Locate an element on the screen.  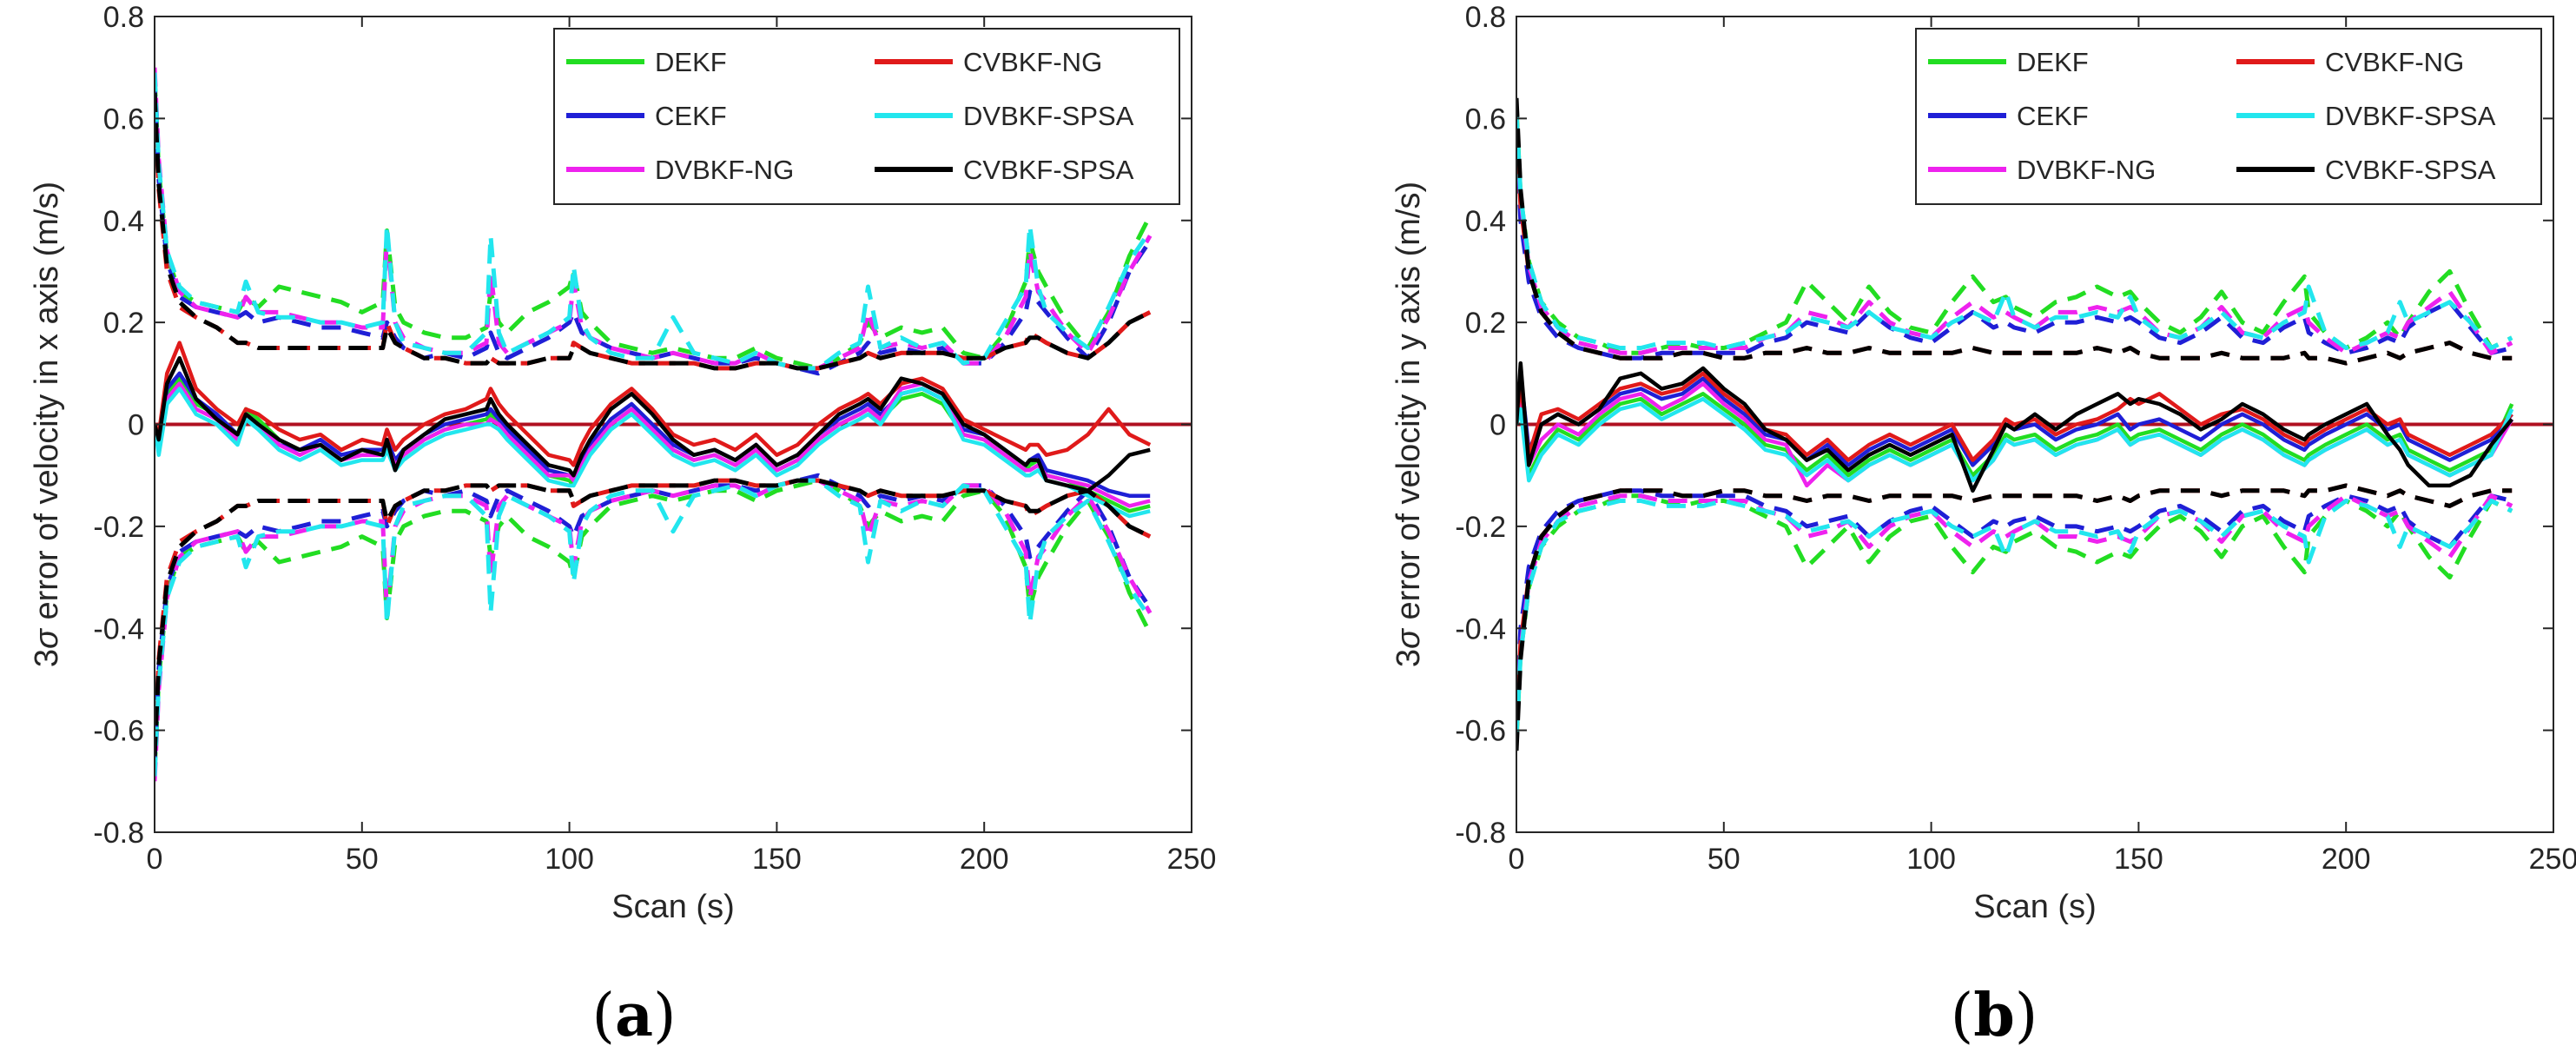
series-dvbkf-spsa-lower-bound is located at coordinates (2015, 617).